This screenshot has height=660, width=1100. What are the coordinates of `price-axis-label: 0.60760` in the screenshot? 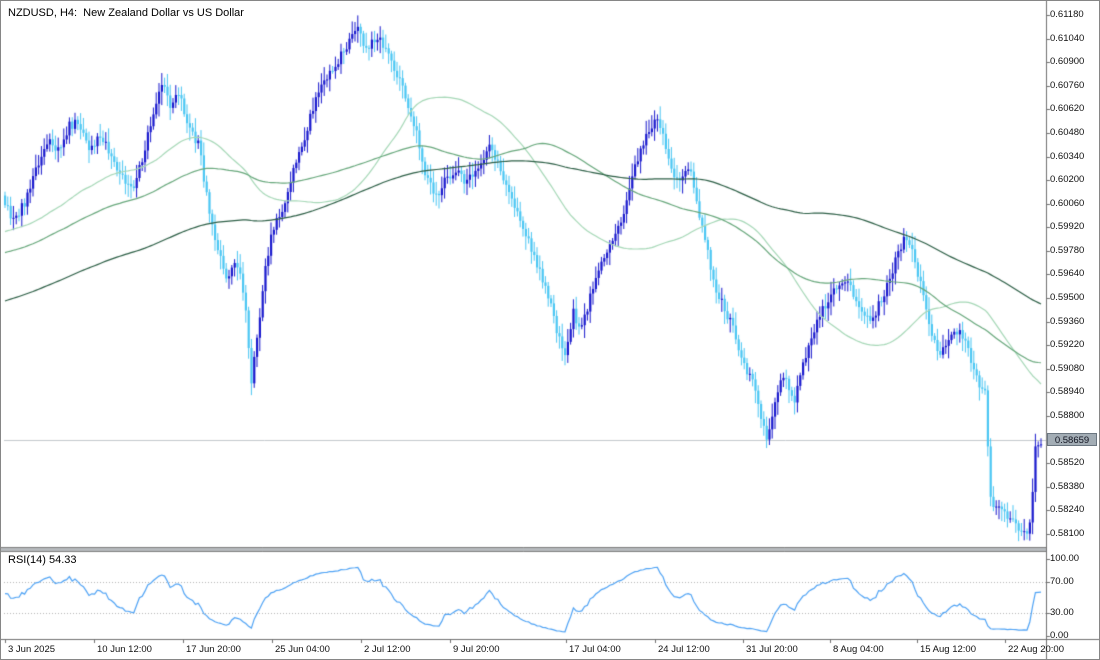 It's located at (1067, 85).